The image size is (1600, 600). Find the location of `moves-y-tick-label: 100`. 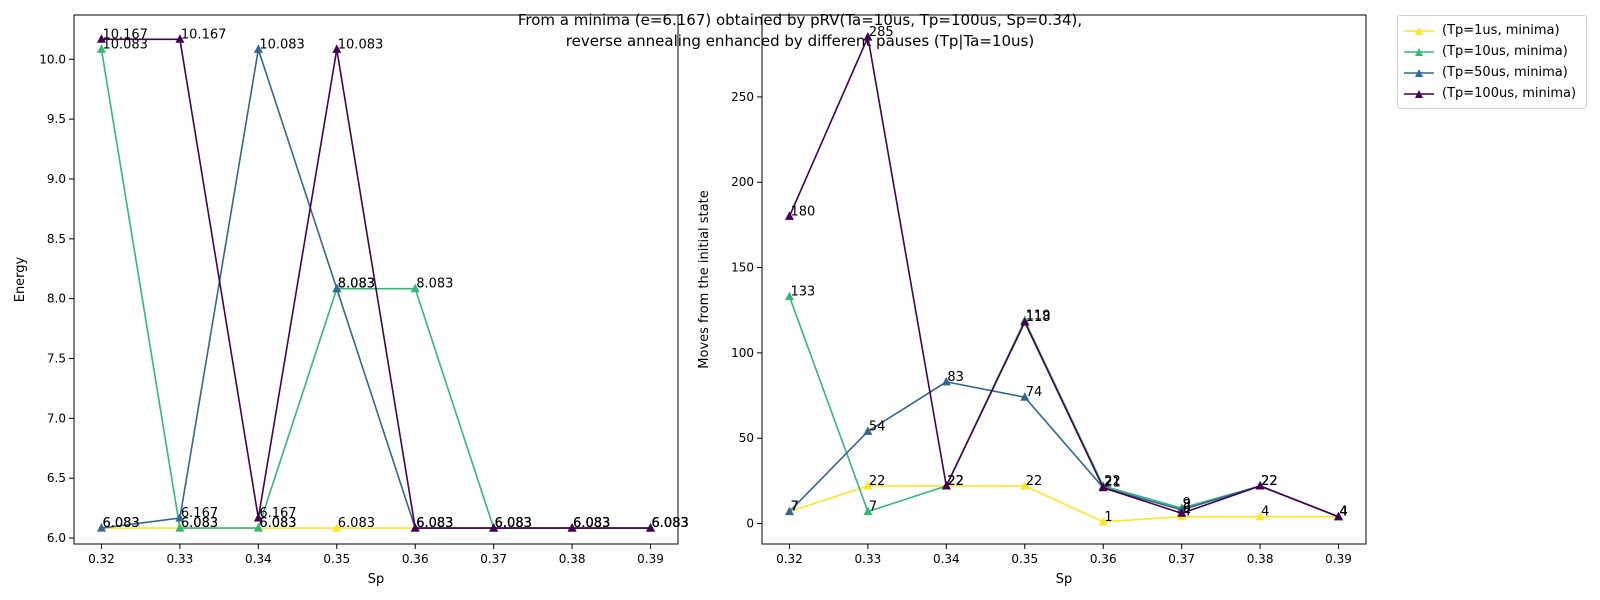

moves-y-tick-label: 100 is located at coordinates (742, 353).